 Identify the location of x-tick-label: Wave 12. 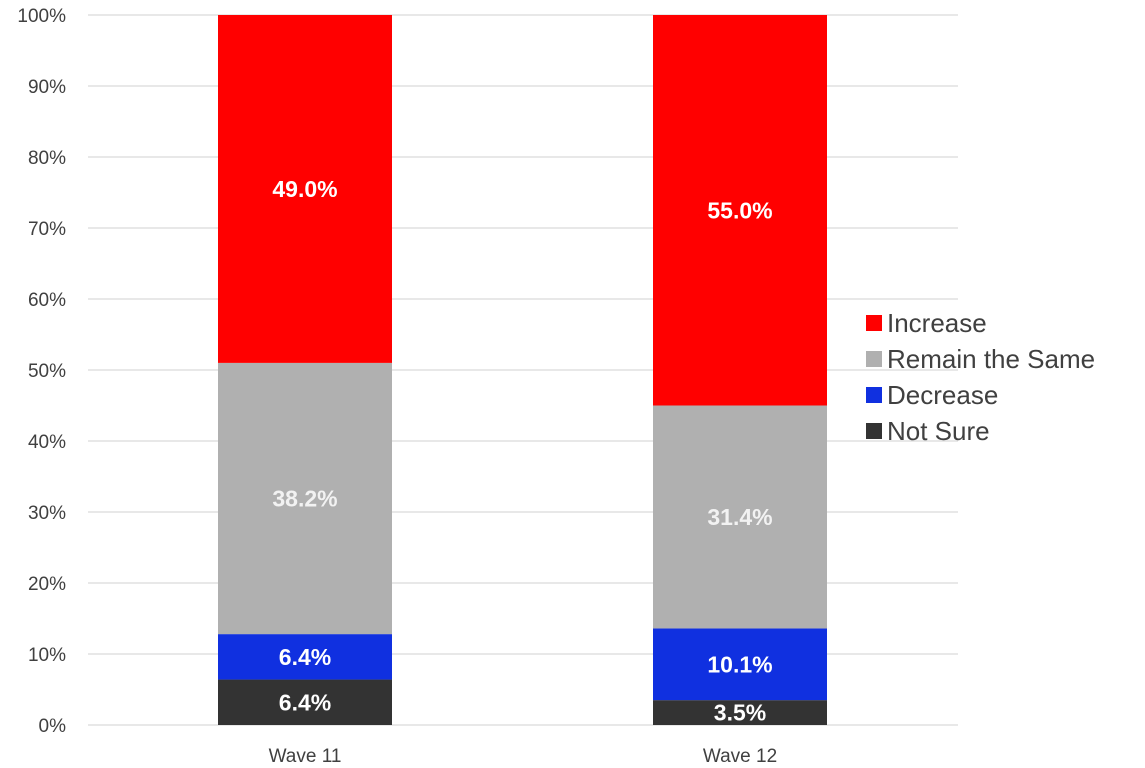
(740, 756).